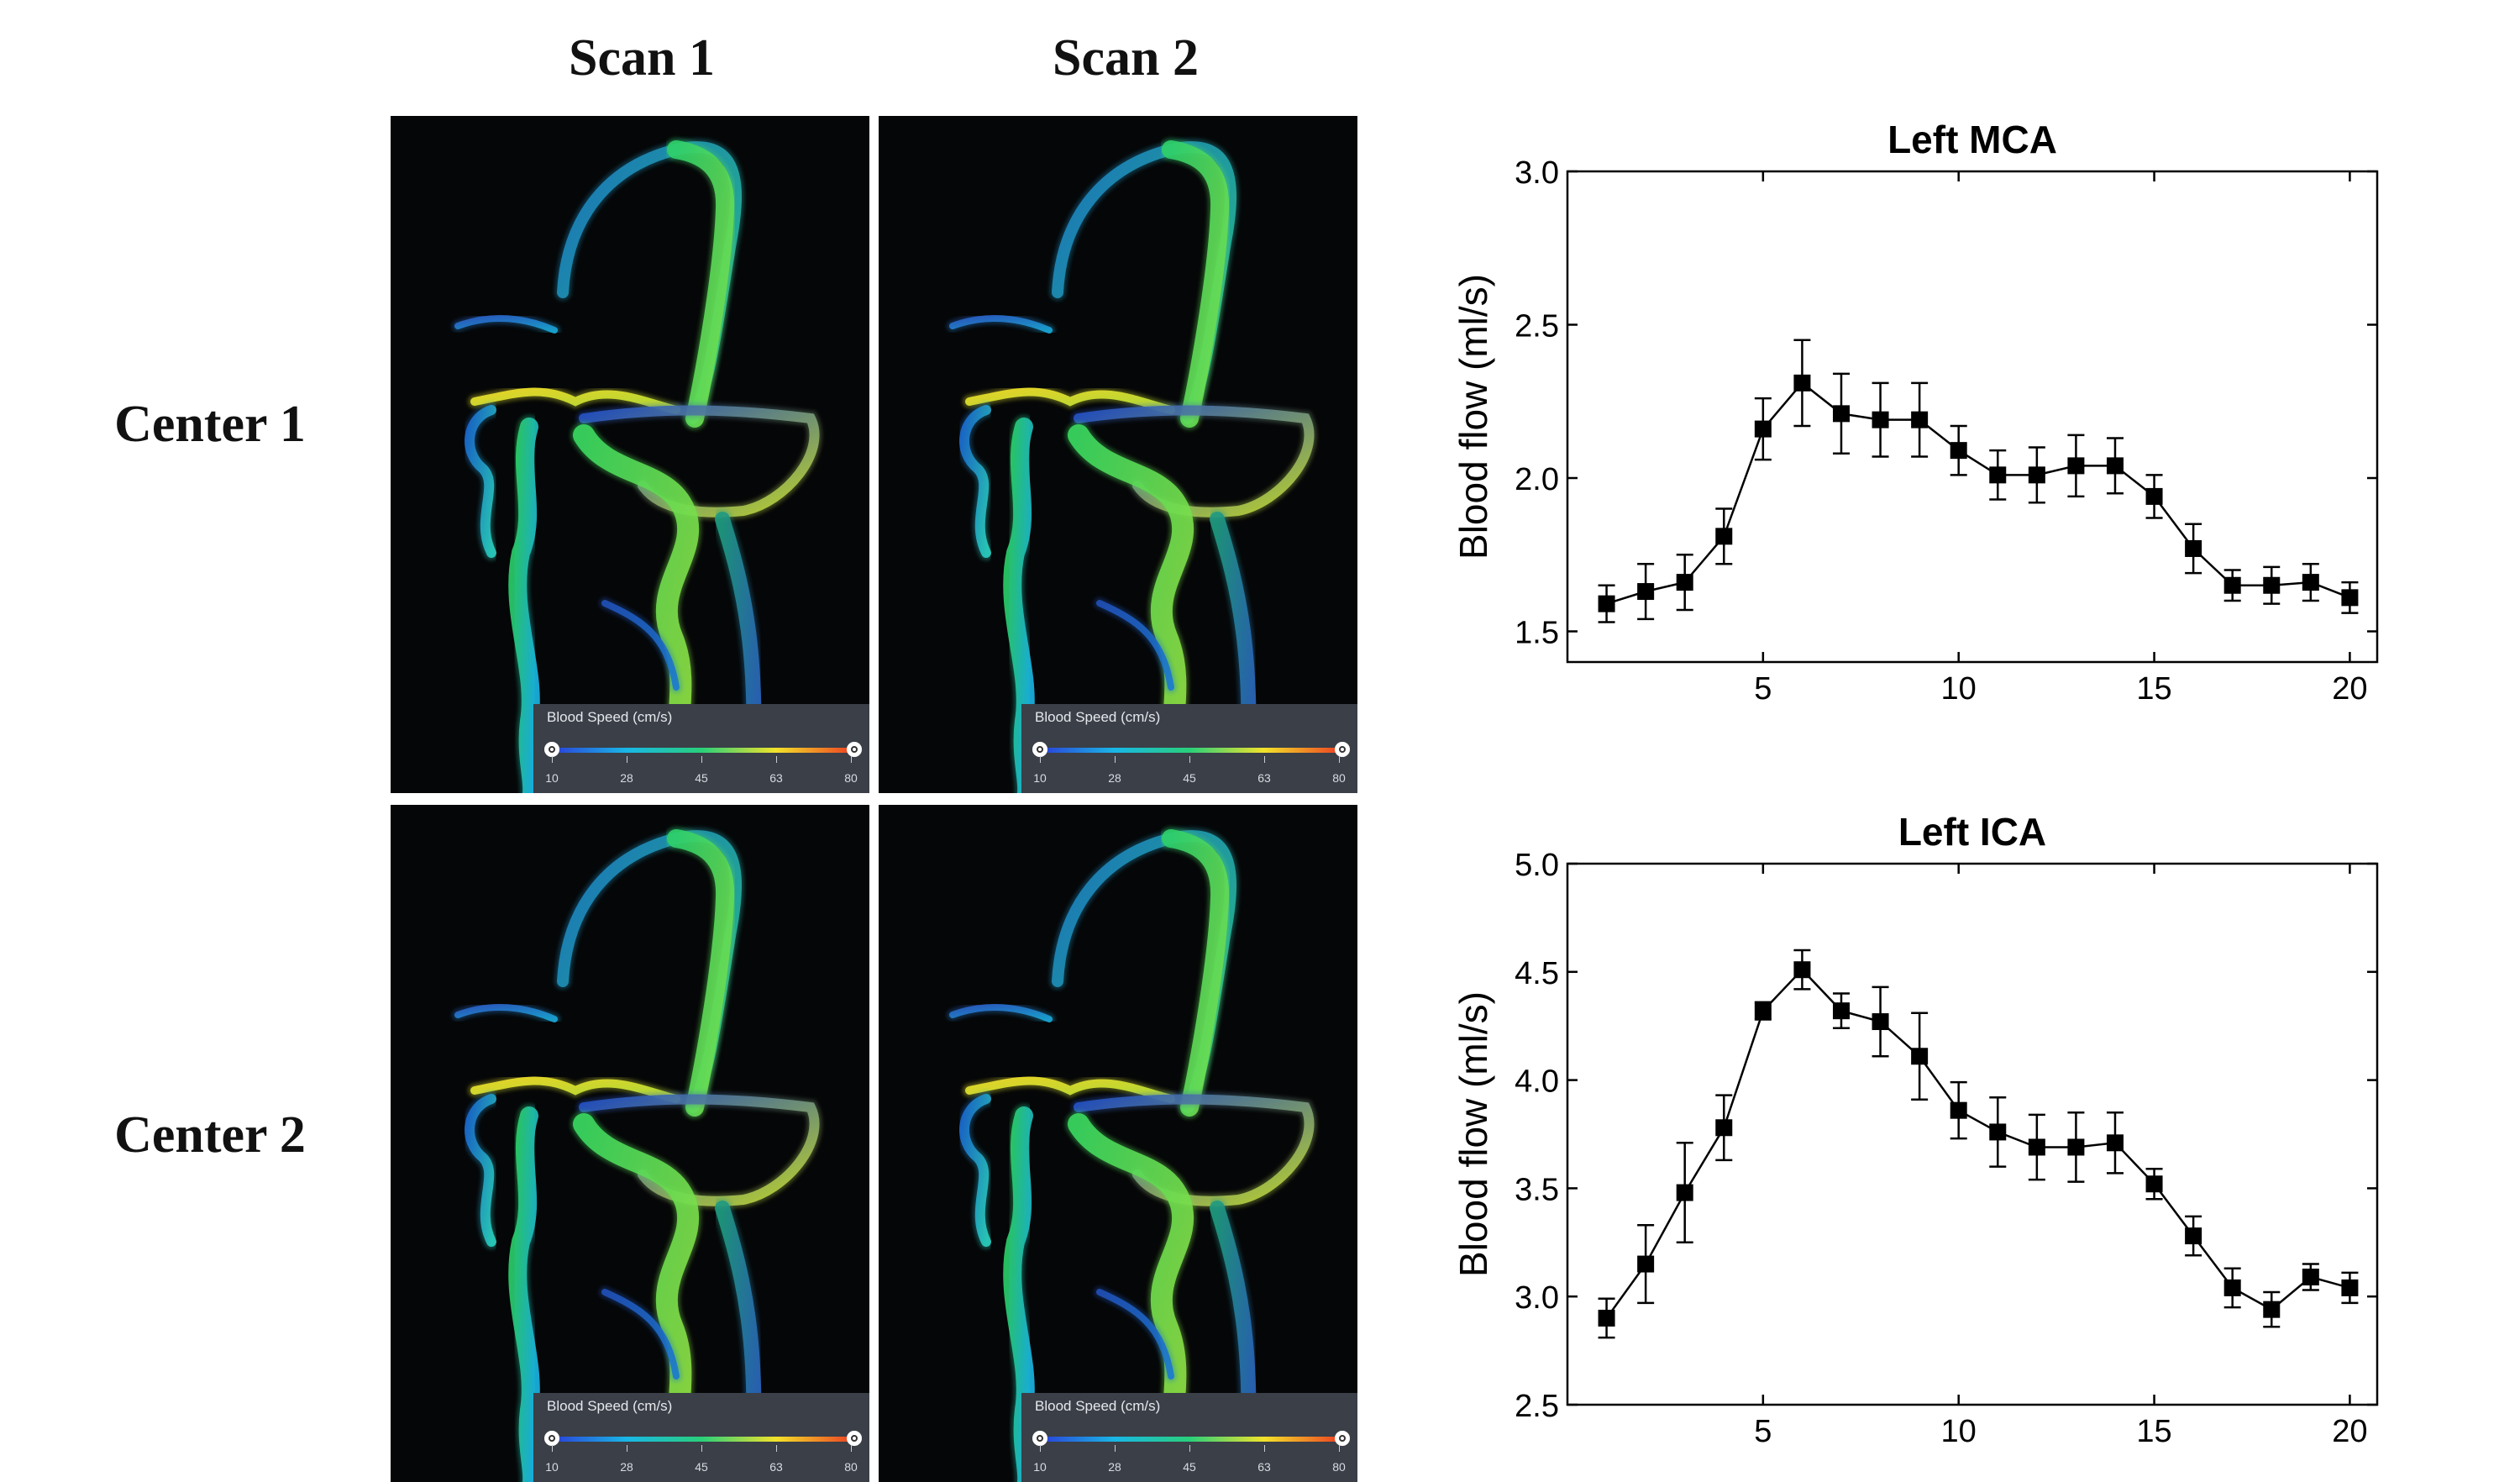 The image size is (2520, 1482). I want to click on row-header-center-2: Center 2, so click(210, 1135).